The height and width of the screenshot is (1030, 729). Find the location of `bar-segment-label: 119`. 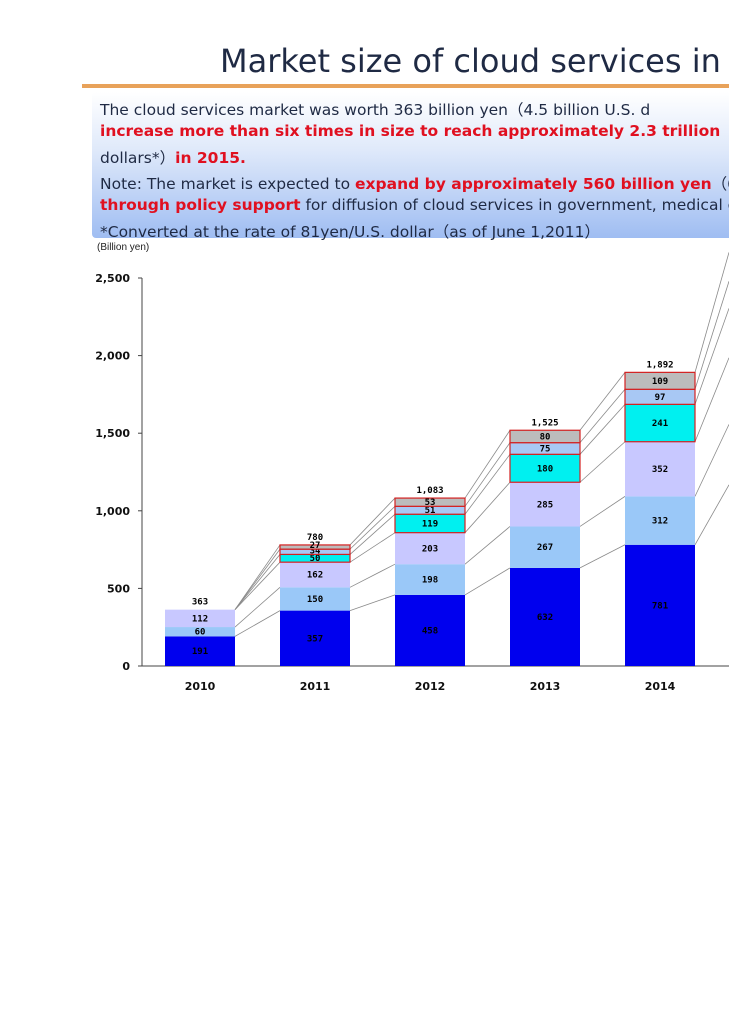

bar-segment-label: 119 is located at coordinates (430, 524).